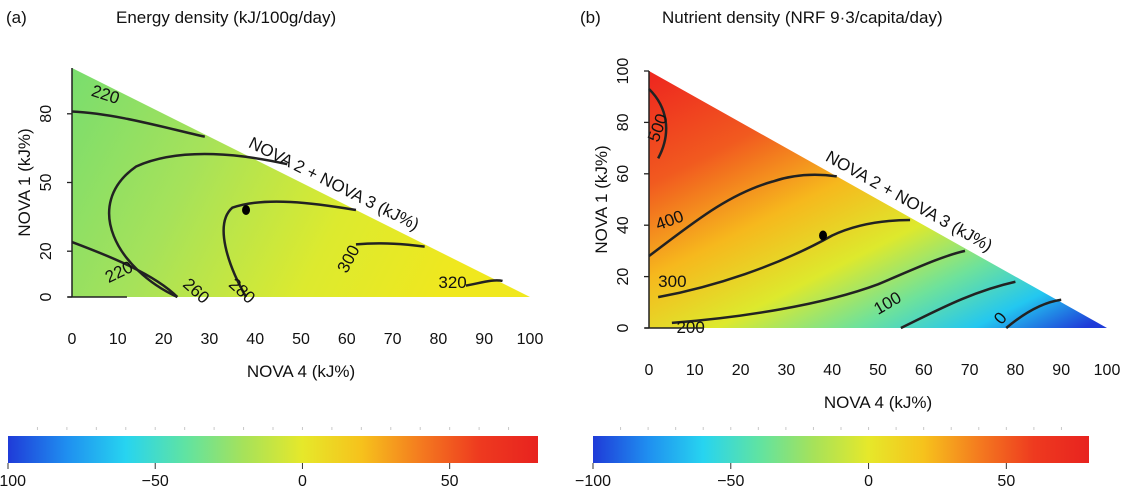 The height and width of the screenshot is (496, 1129). I want to click on panel-letter: (b), so click(590, 17).